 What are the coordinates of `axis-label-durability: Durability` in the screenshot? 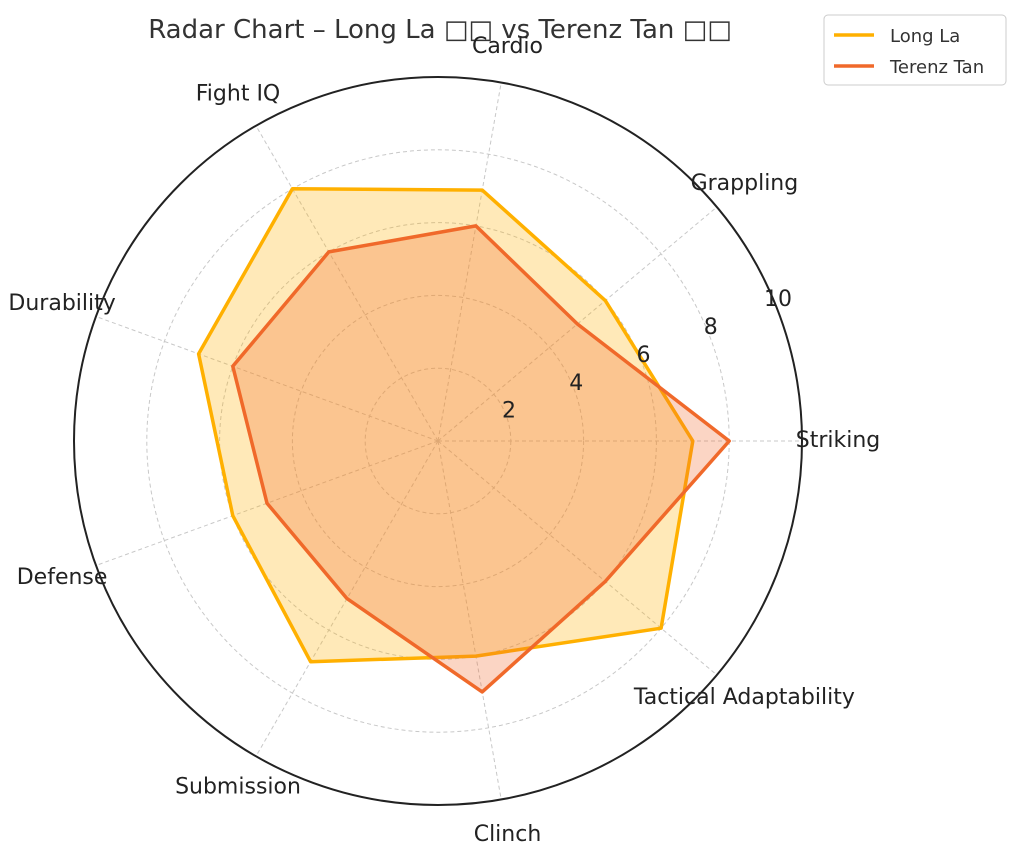 It's located at (61, 303).